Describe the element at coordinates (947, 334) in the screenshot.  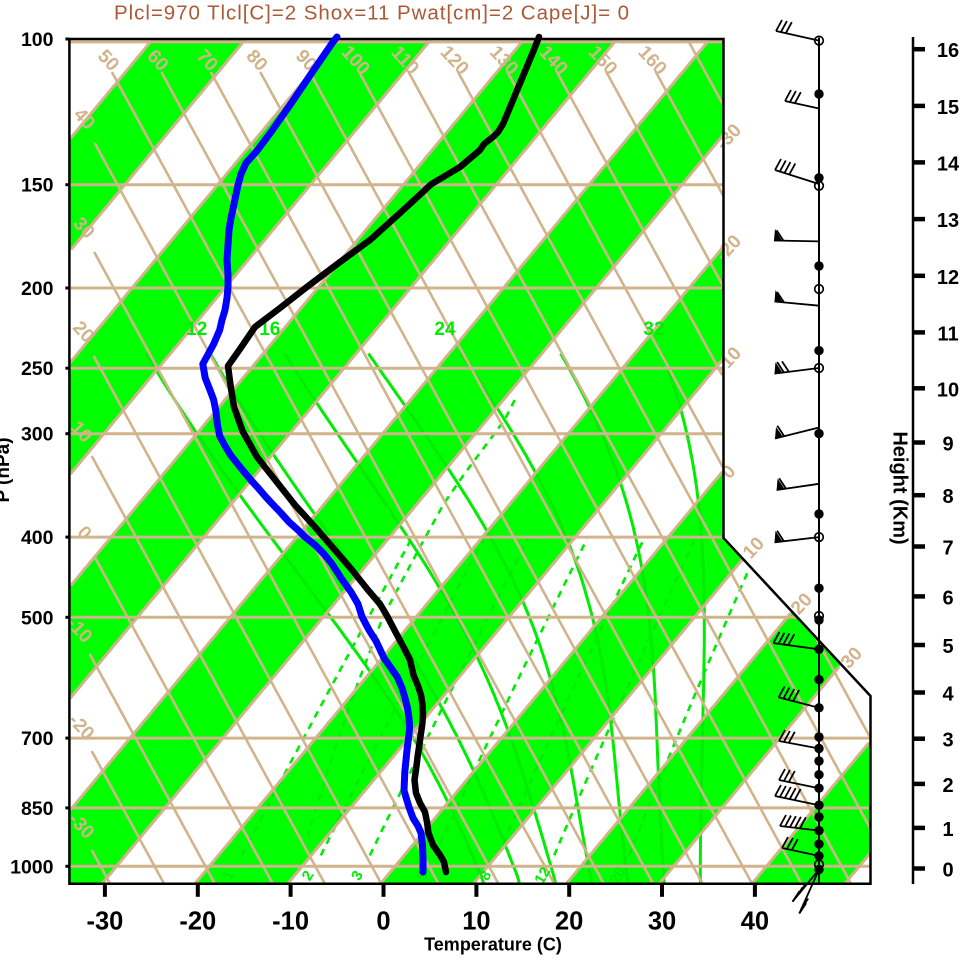
I see `svg-text: 11` at that location.